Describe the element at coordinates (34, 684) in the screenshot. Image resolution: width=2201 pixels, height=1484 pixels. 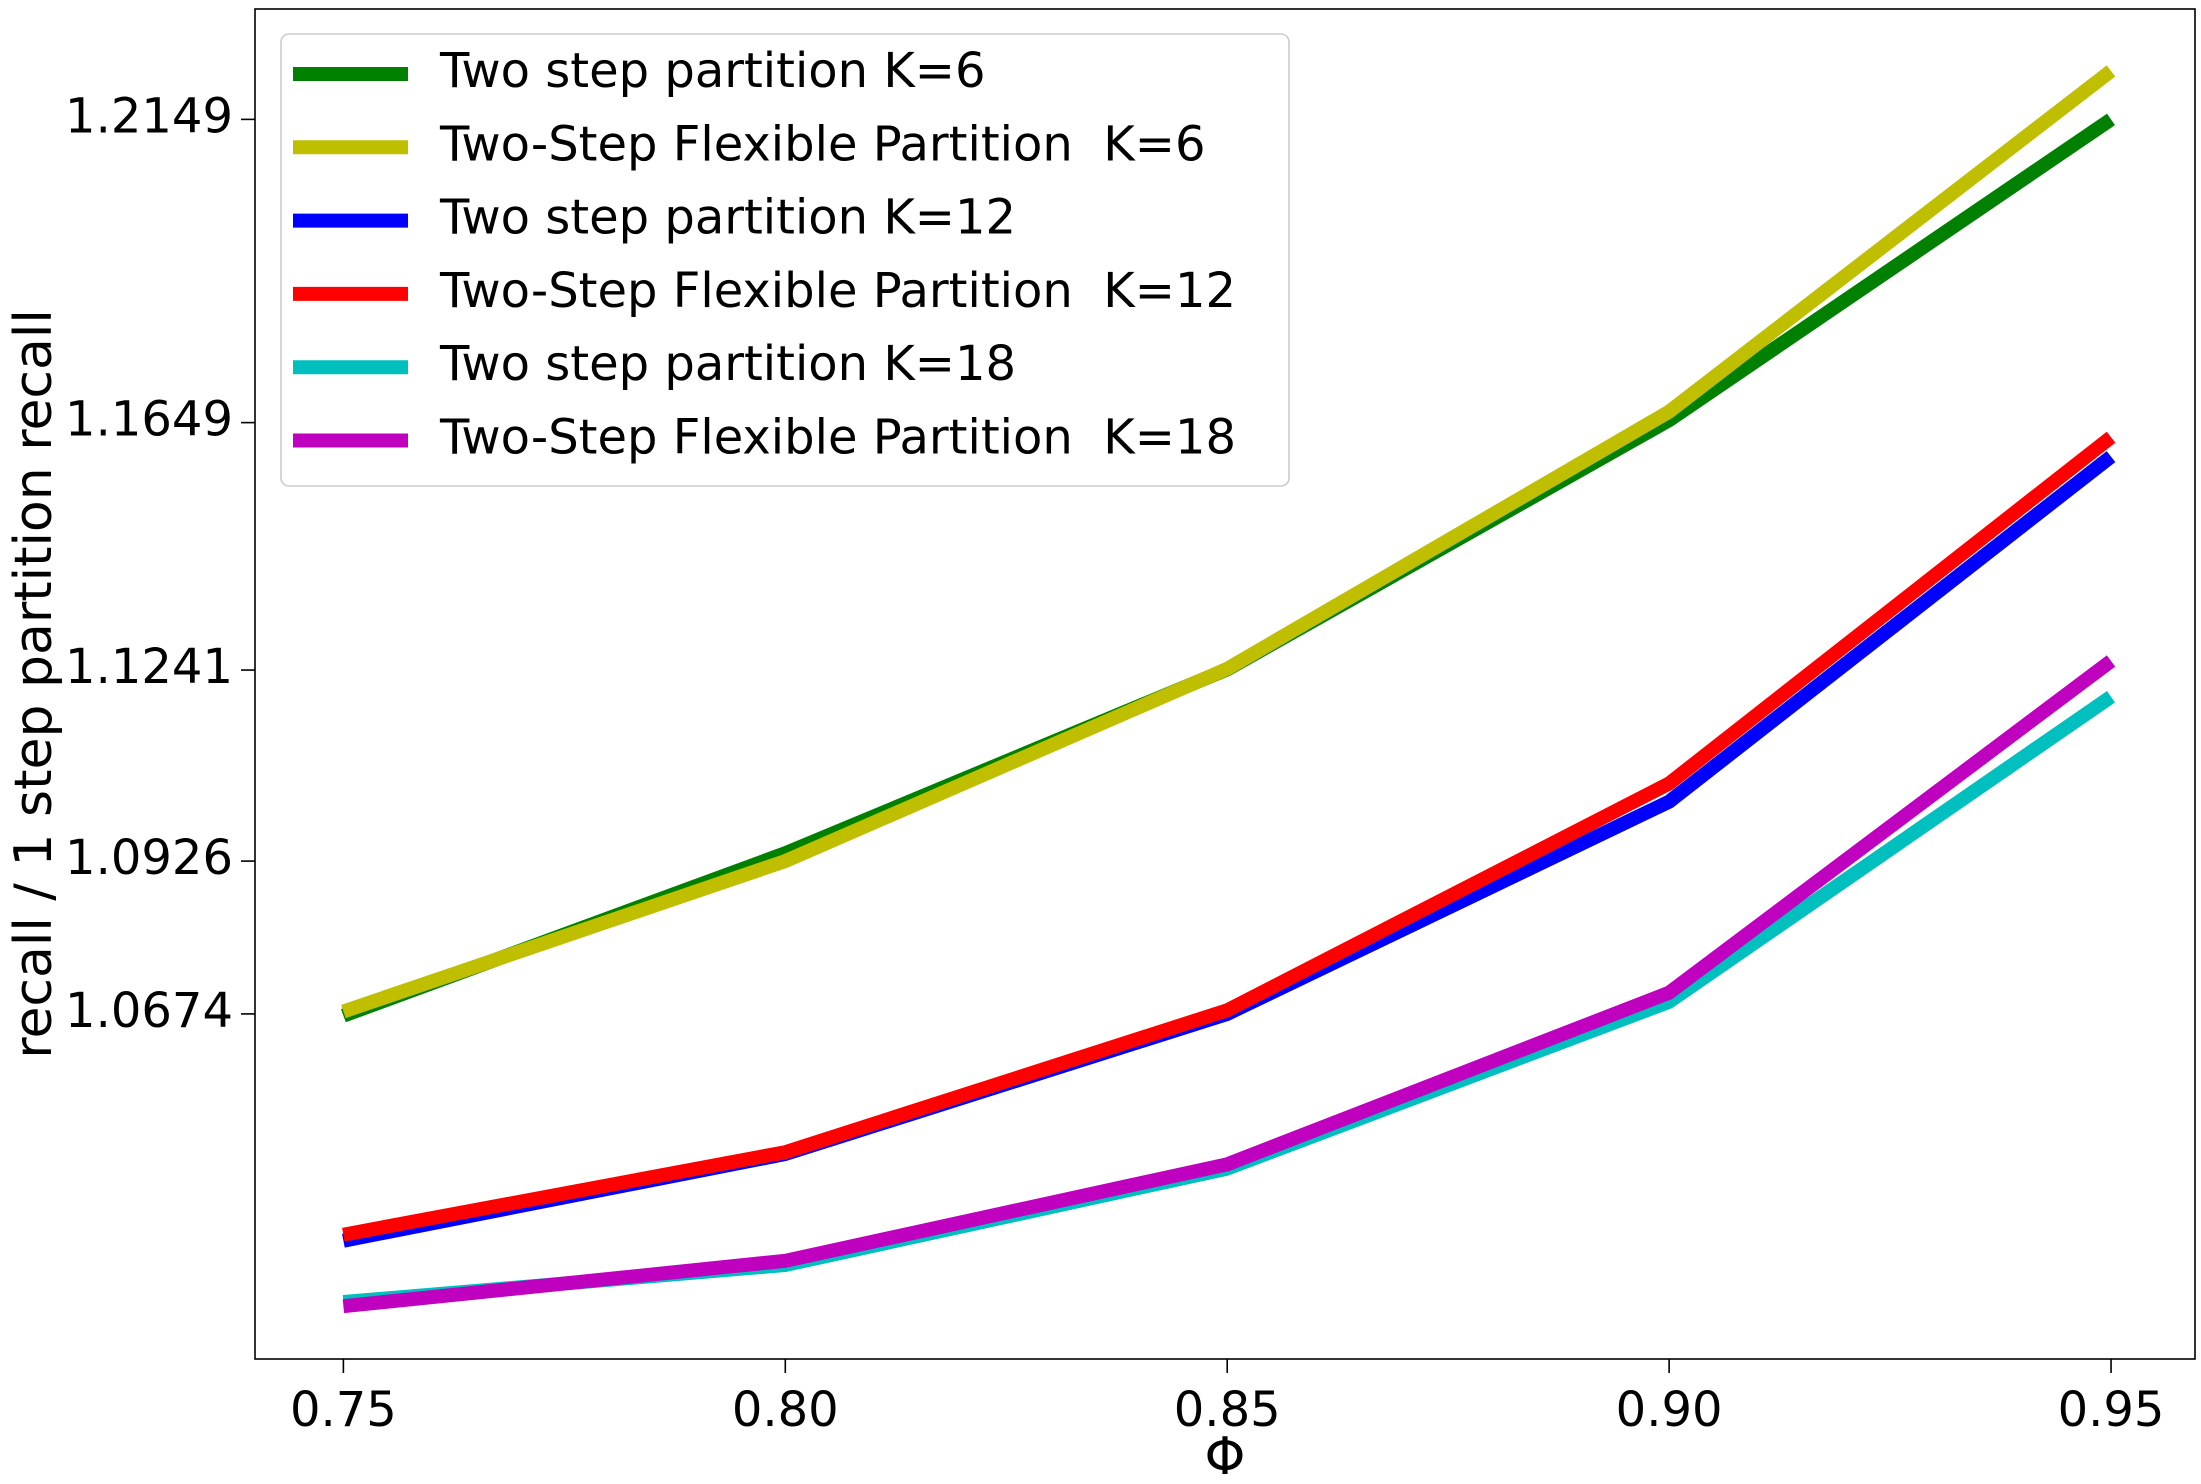
I see `y-axis-label: recall / 1 step partition recall` at that location.